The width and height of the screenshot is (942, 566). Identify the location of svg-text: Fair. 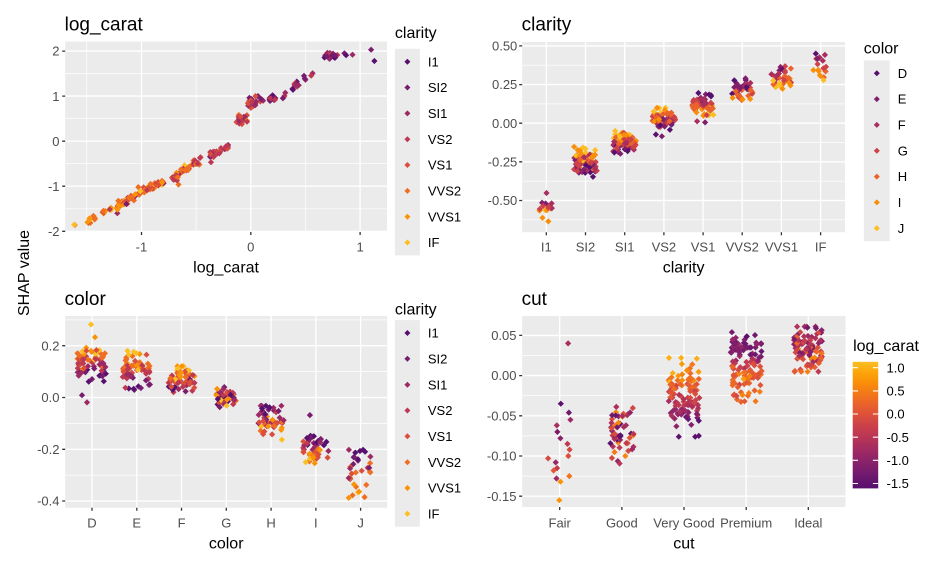
(560, 522).